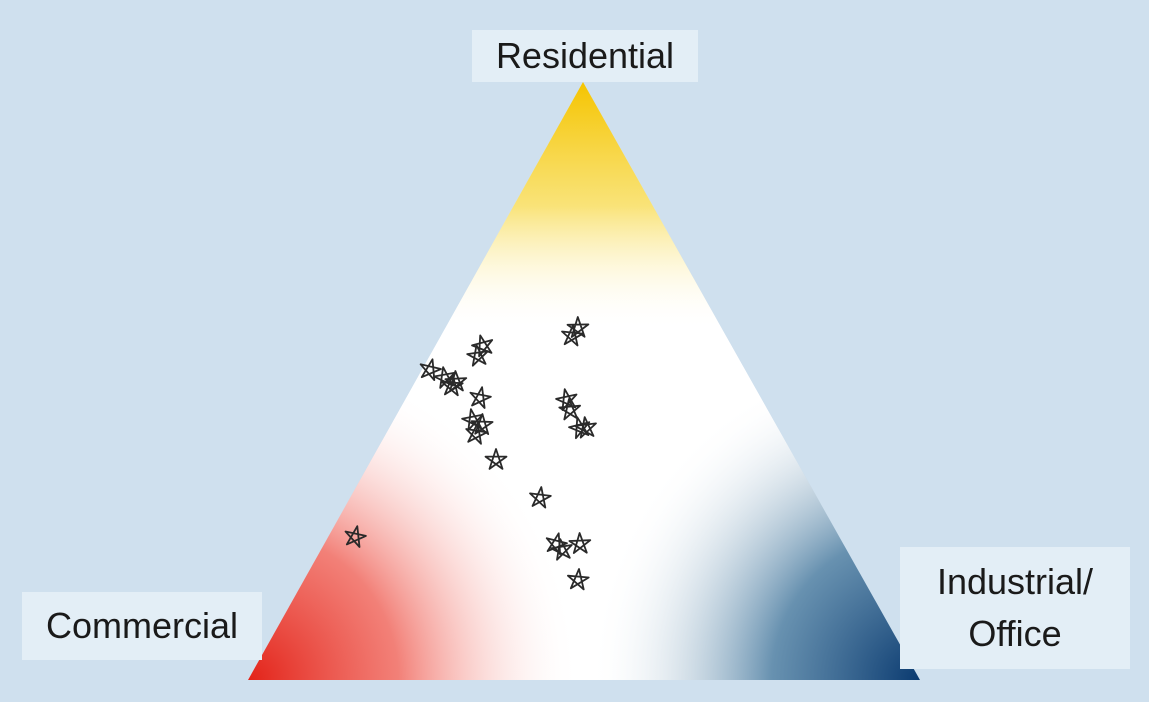 This screenshot has height=702, width=1149. I want to click on marker-layer, so click(470, 453).